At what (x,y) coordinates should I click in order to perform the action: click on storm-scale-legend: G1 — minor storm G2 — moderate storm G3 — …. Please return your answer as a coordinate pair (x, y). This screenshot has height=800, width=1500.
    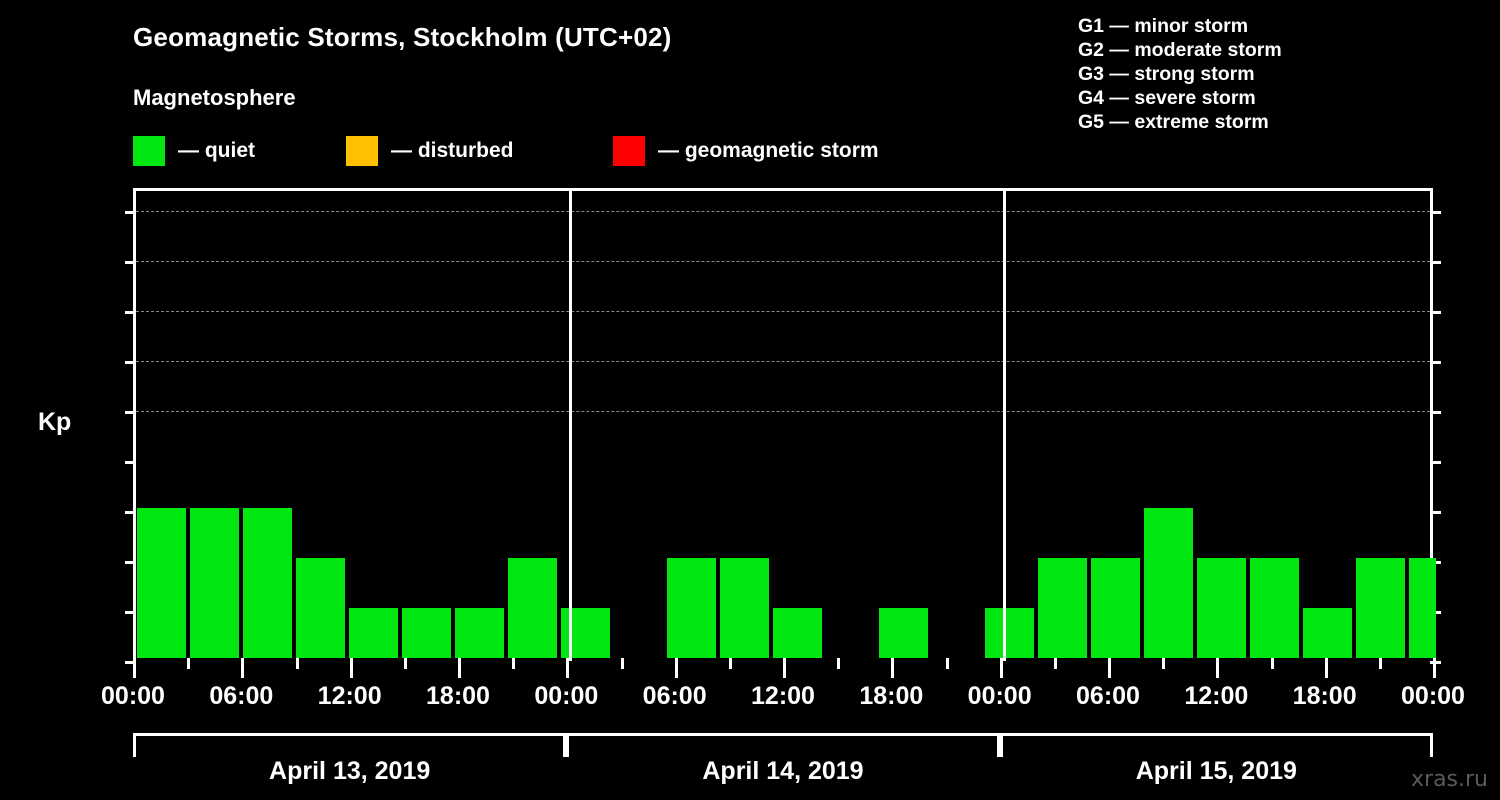
    Looking at the image, I should click on (1288, 74).